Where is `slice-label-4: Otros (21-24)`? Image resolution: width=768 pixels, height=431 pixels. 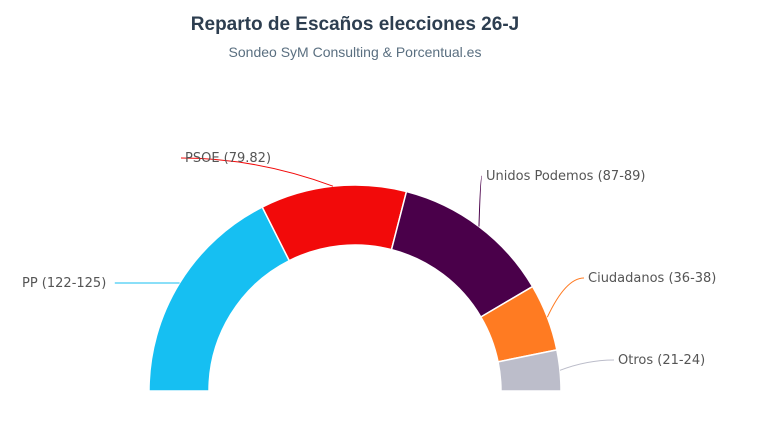 slice-label-4: Otros (21-24) is located at coordinates (661, 360).